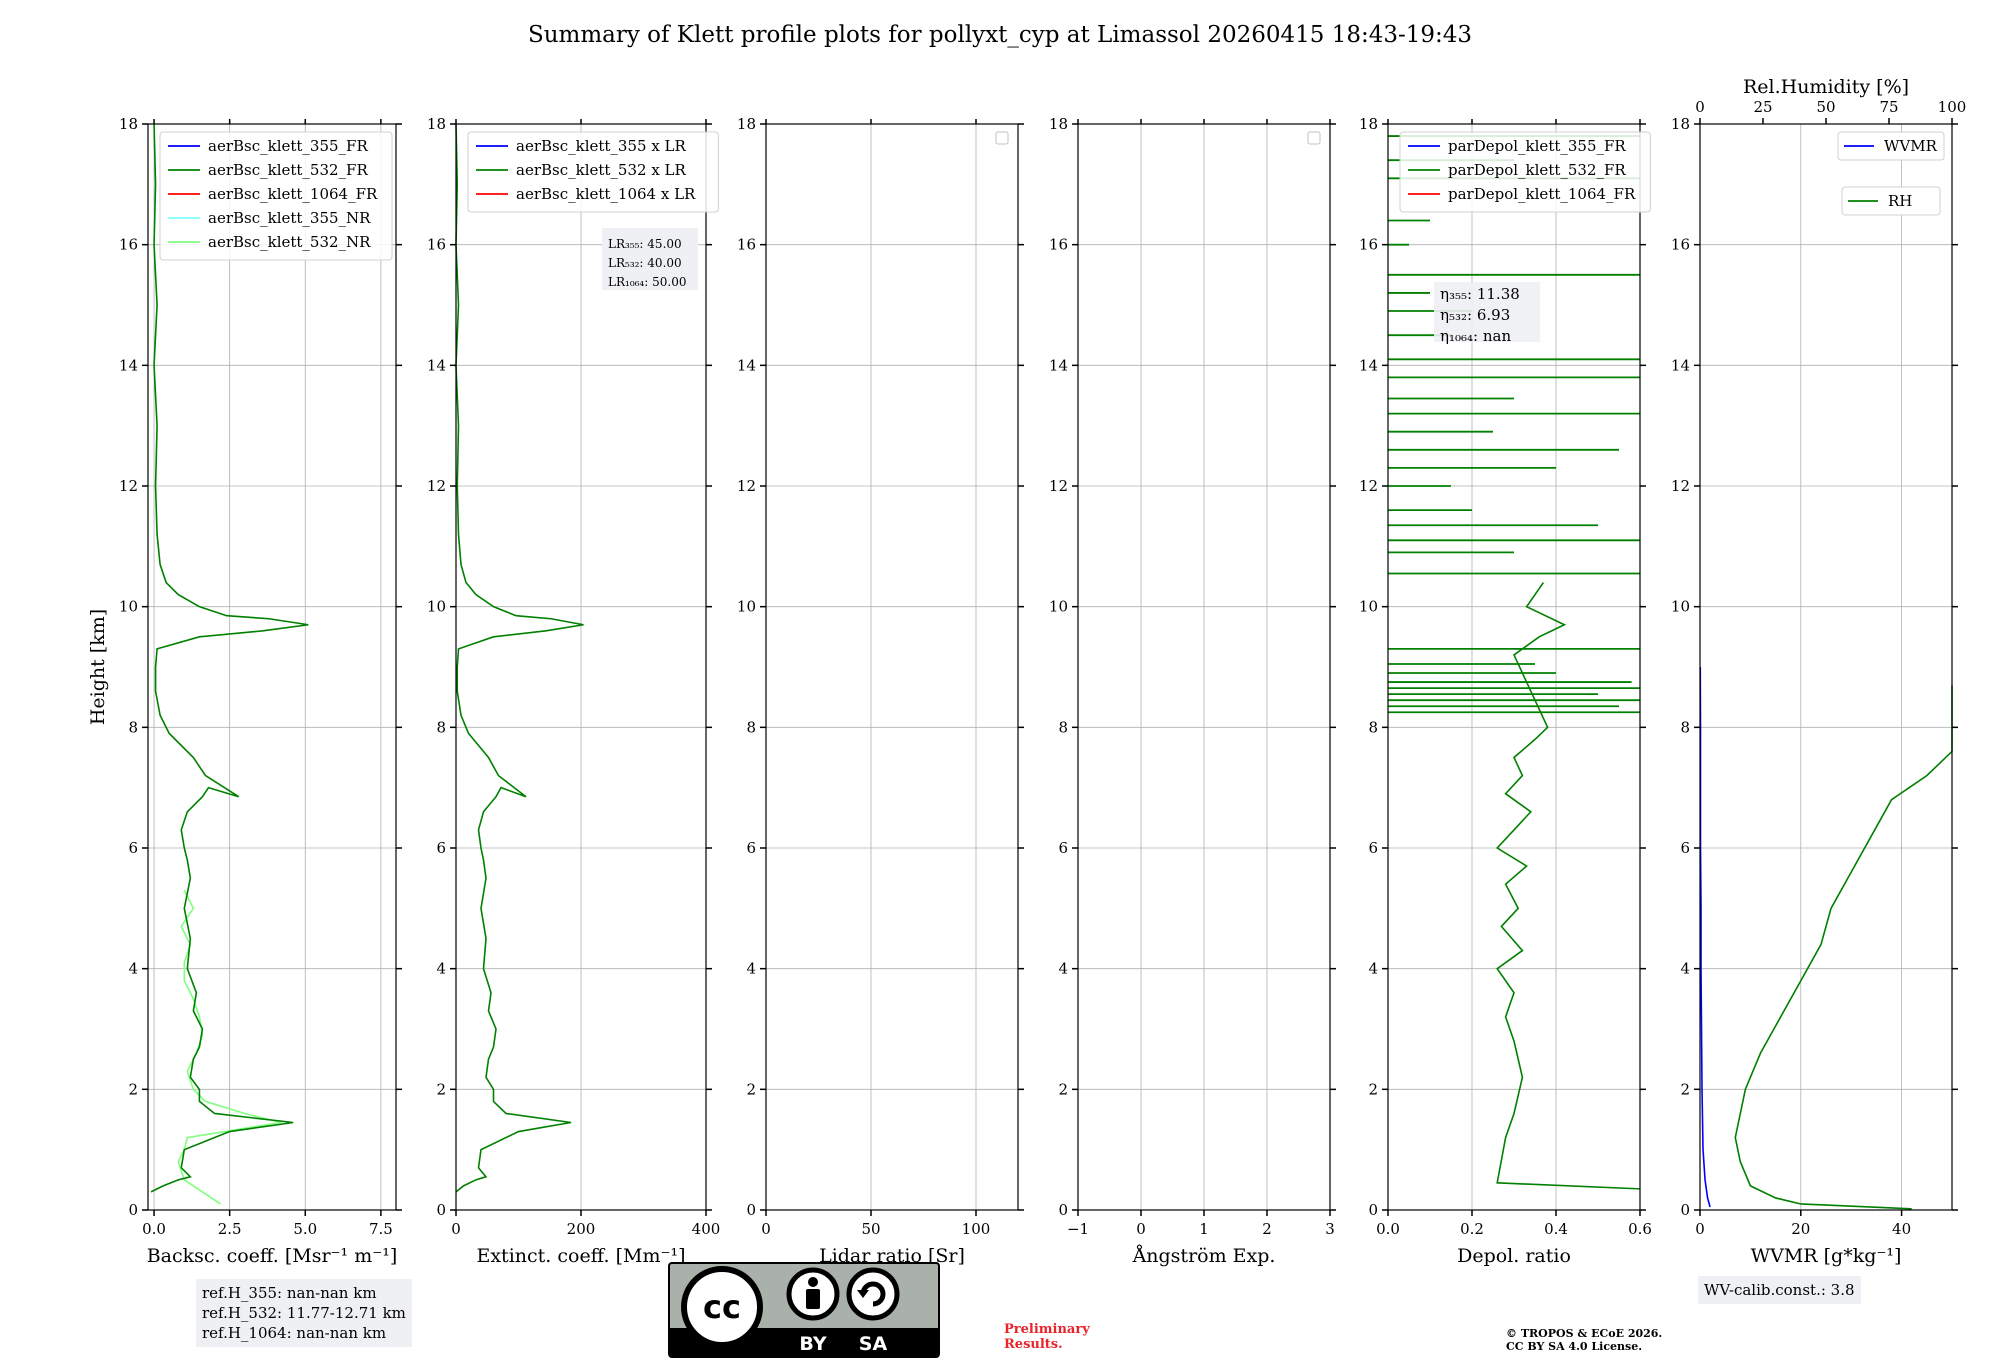  What do you see at coordinates (1141, 1229) in the screenshot?
I see `xtick-label: 0` at bounding box center [1141, 1229].